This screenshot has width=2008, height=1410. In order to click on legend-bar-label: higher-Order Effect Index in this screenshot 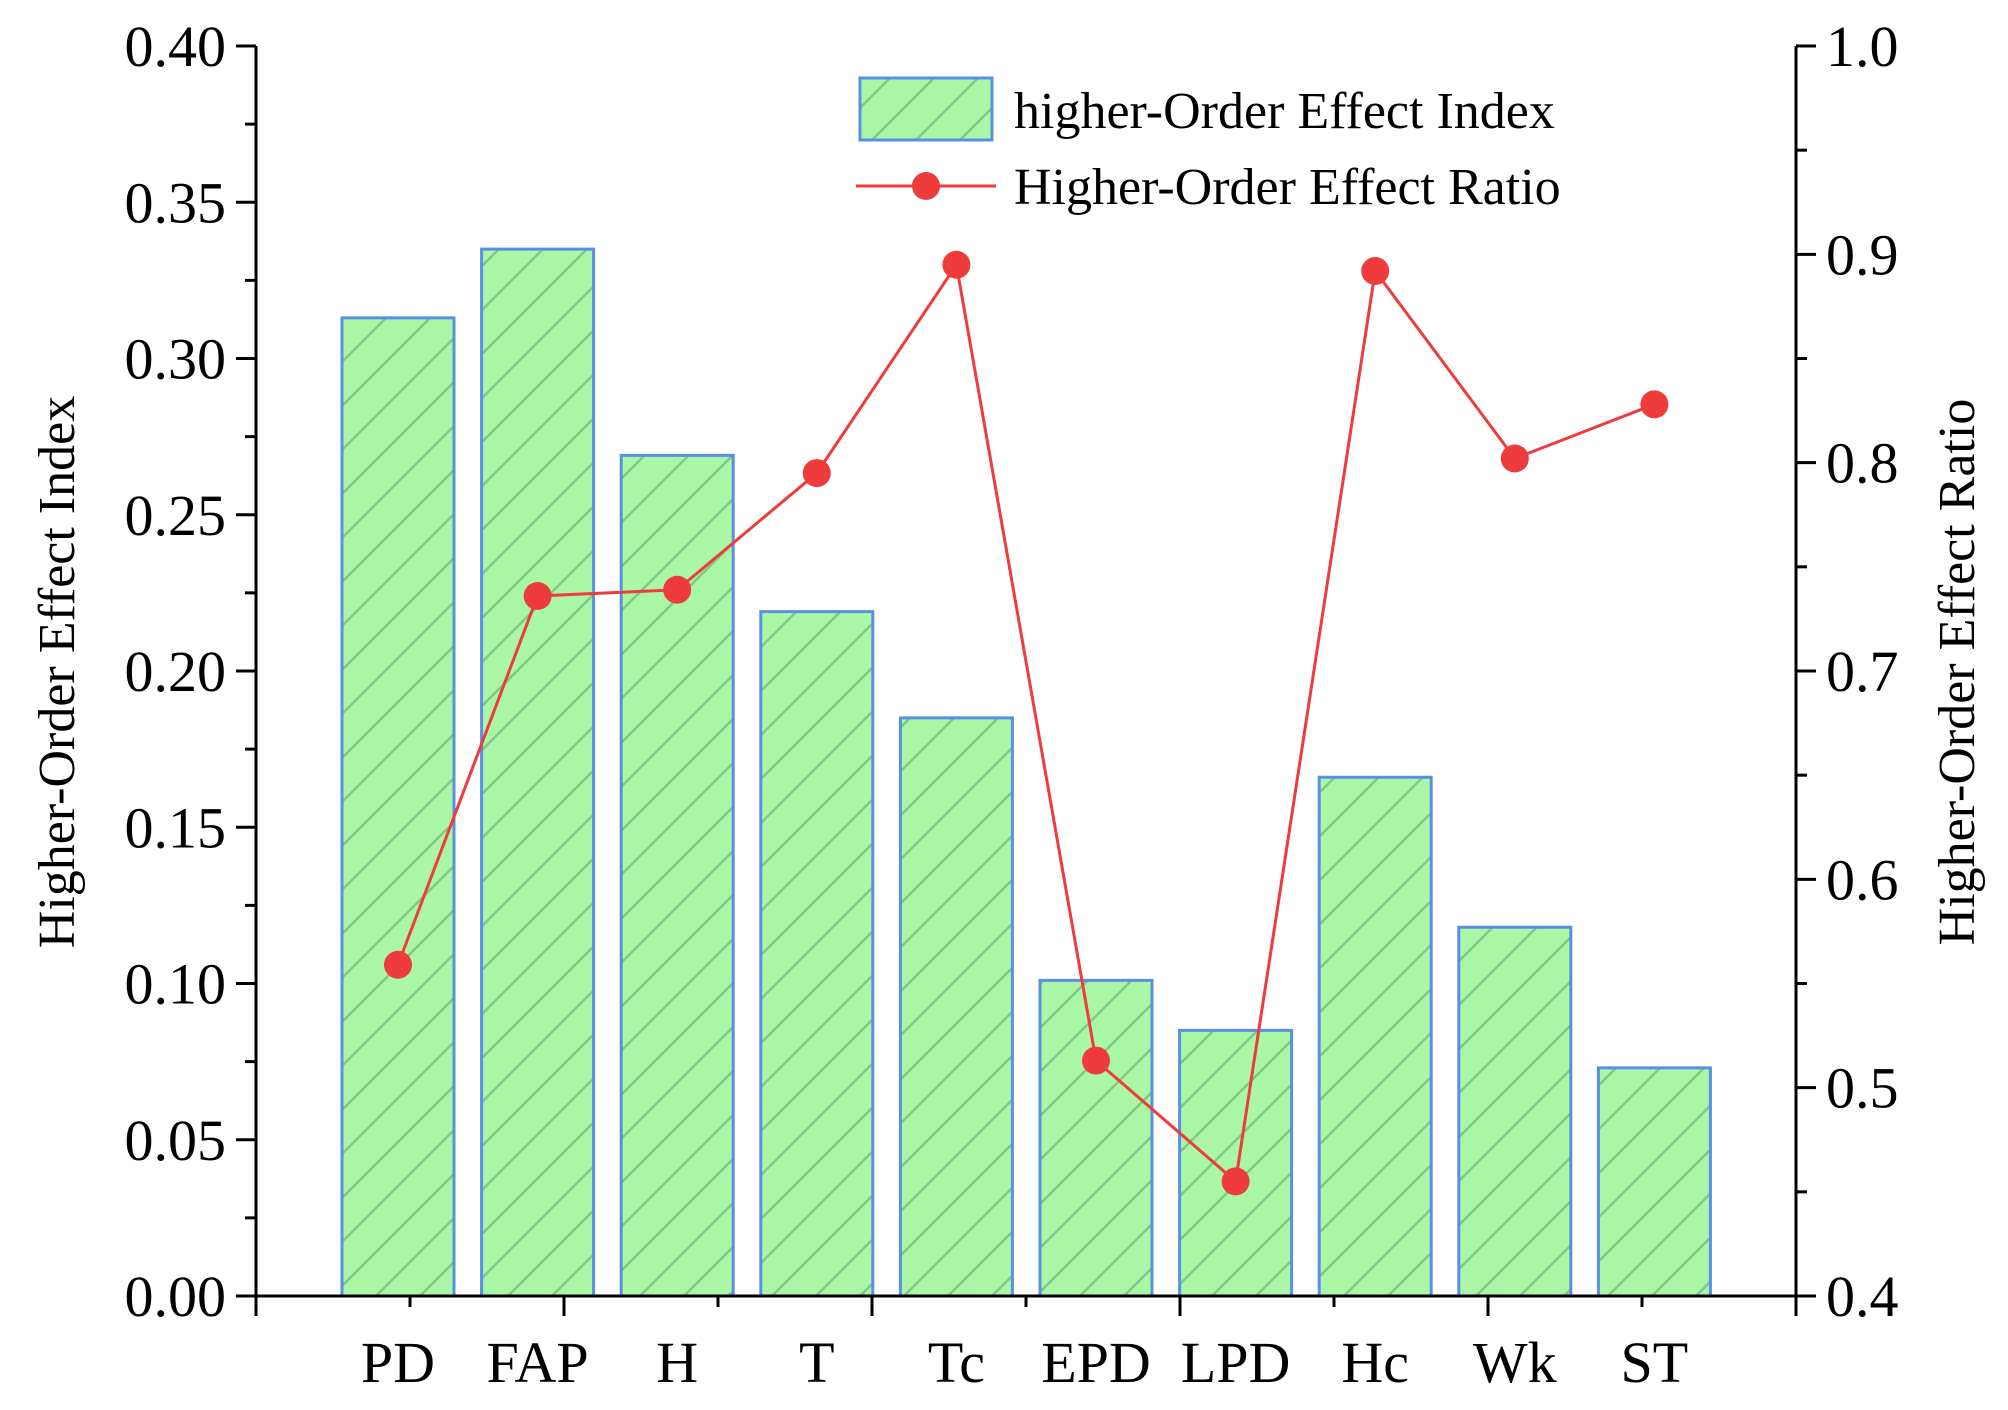, I will do `click(1284, 111)`.